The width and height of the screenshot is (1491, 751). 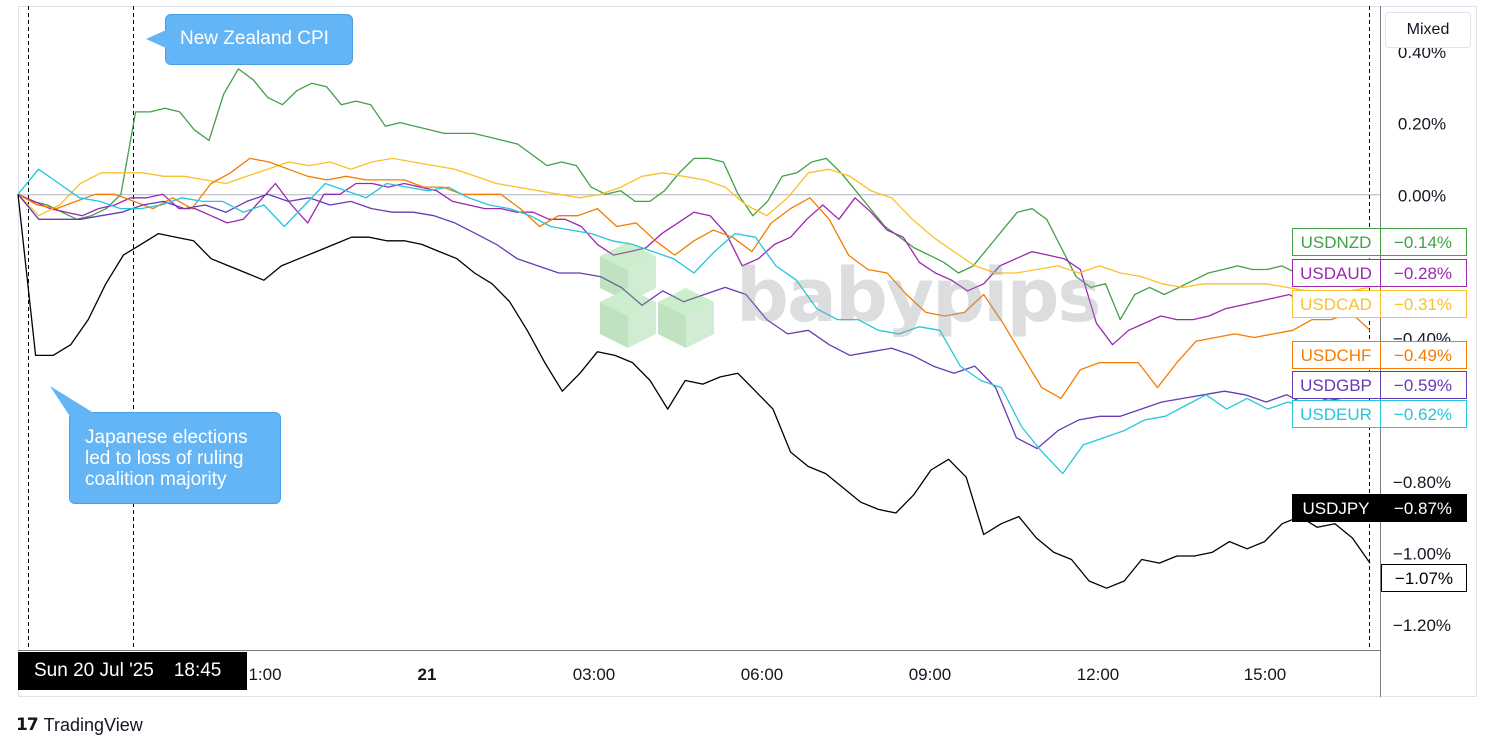 I want to click on crosshair-time-label: Sun 20 Jul '25 18:45, so click(x=132, y=671).